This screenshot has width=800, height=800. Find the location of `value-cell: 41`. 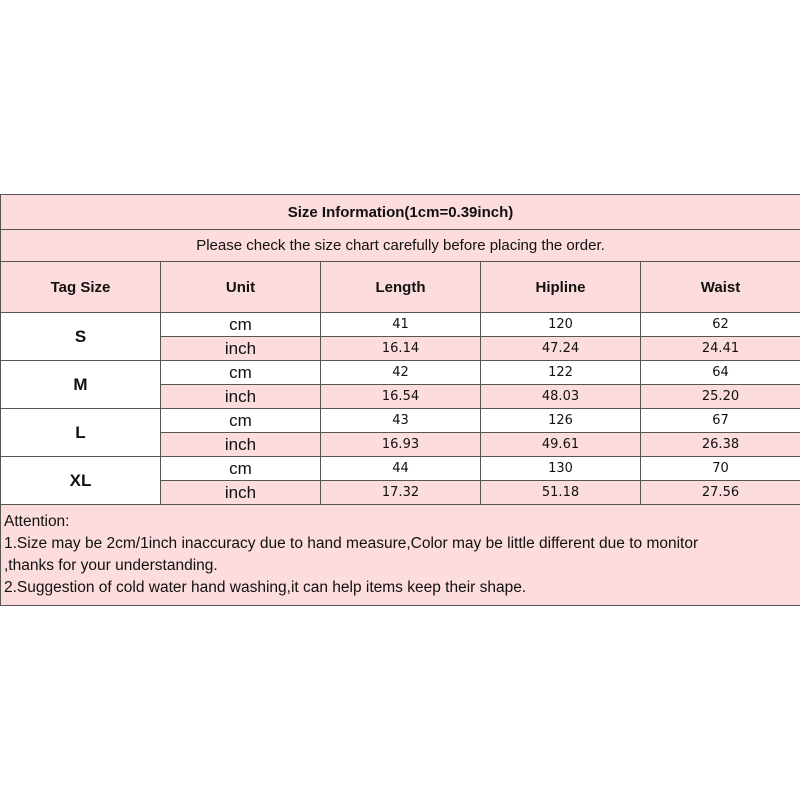

value-cell: 41 is located at coordinates (400, 324).